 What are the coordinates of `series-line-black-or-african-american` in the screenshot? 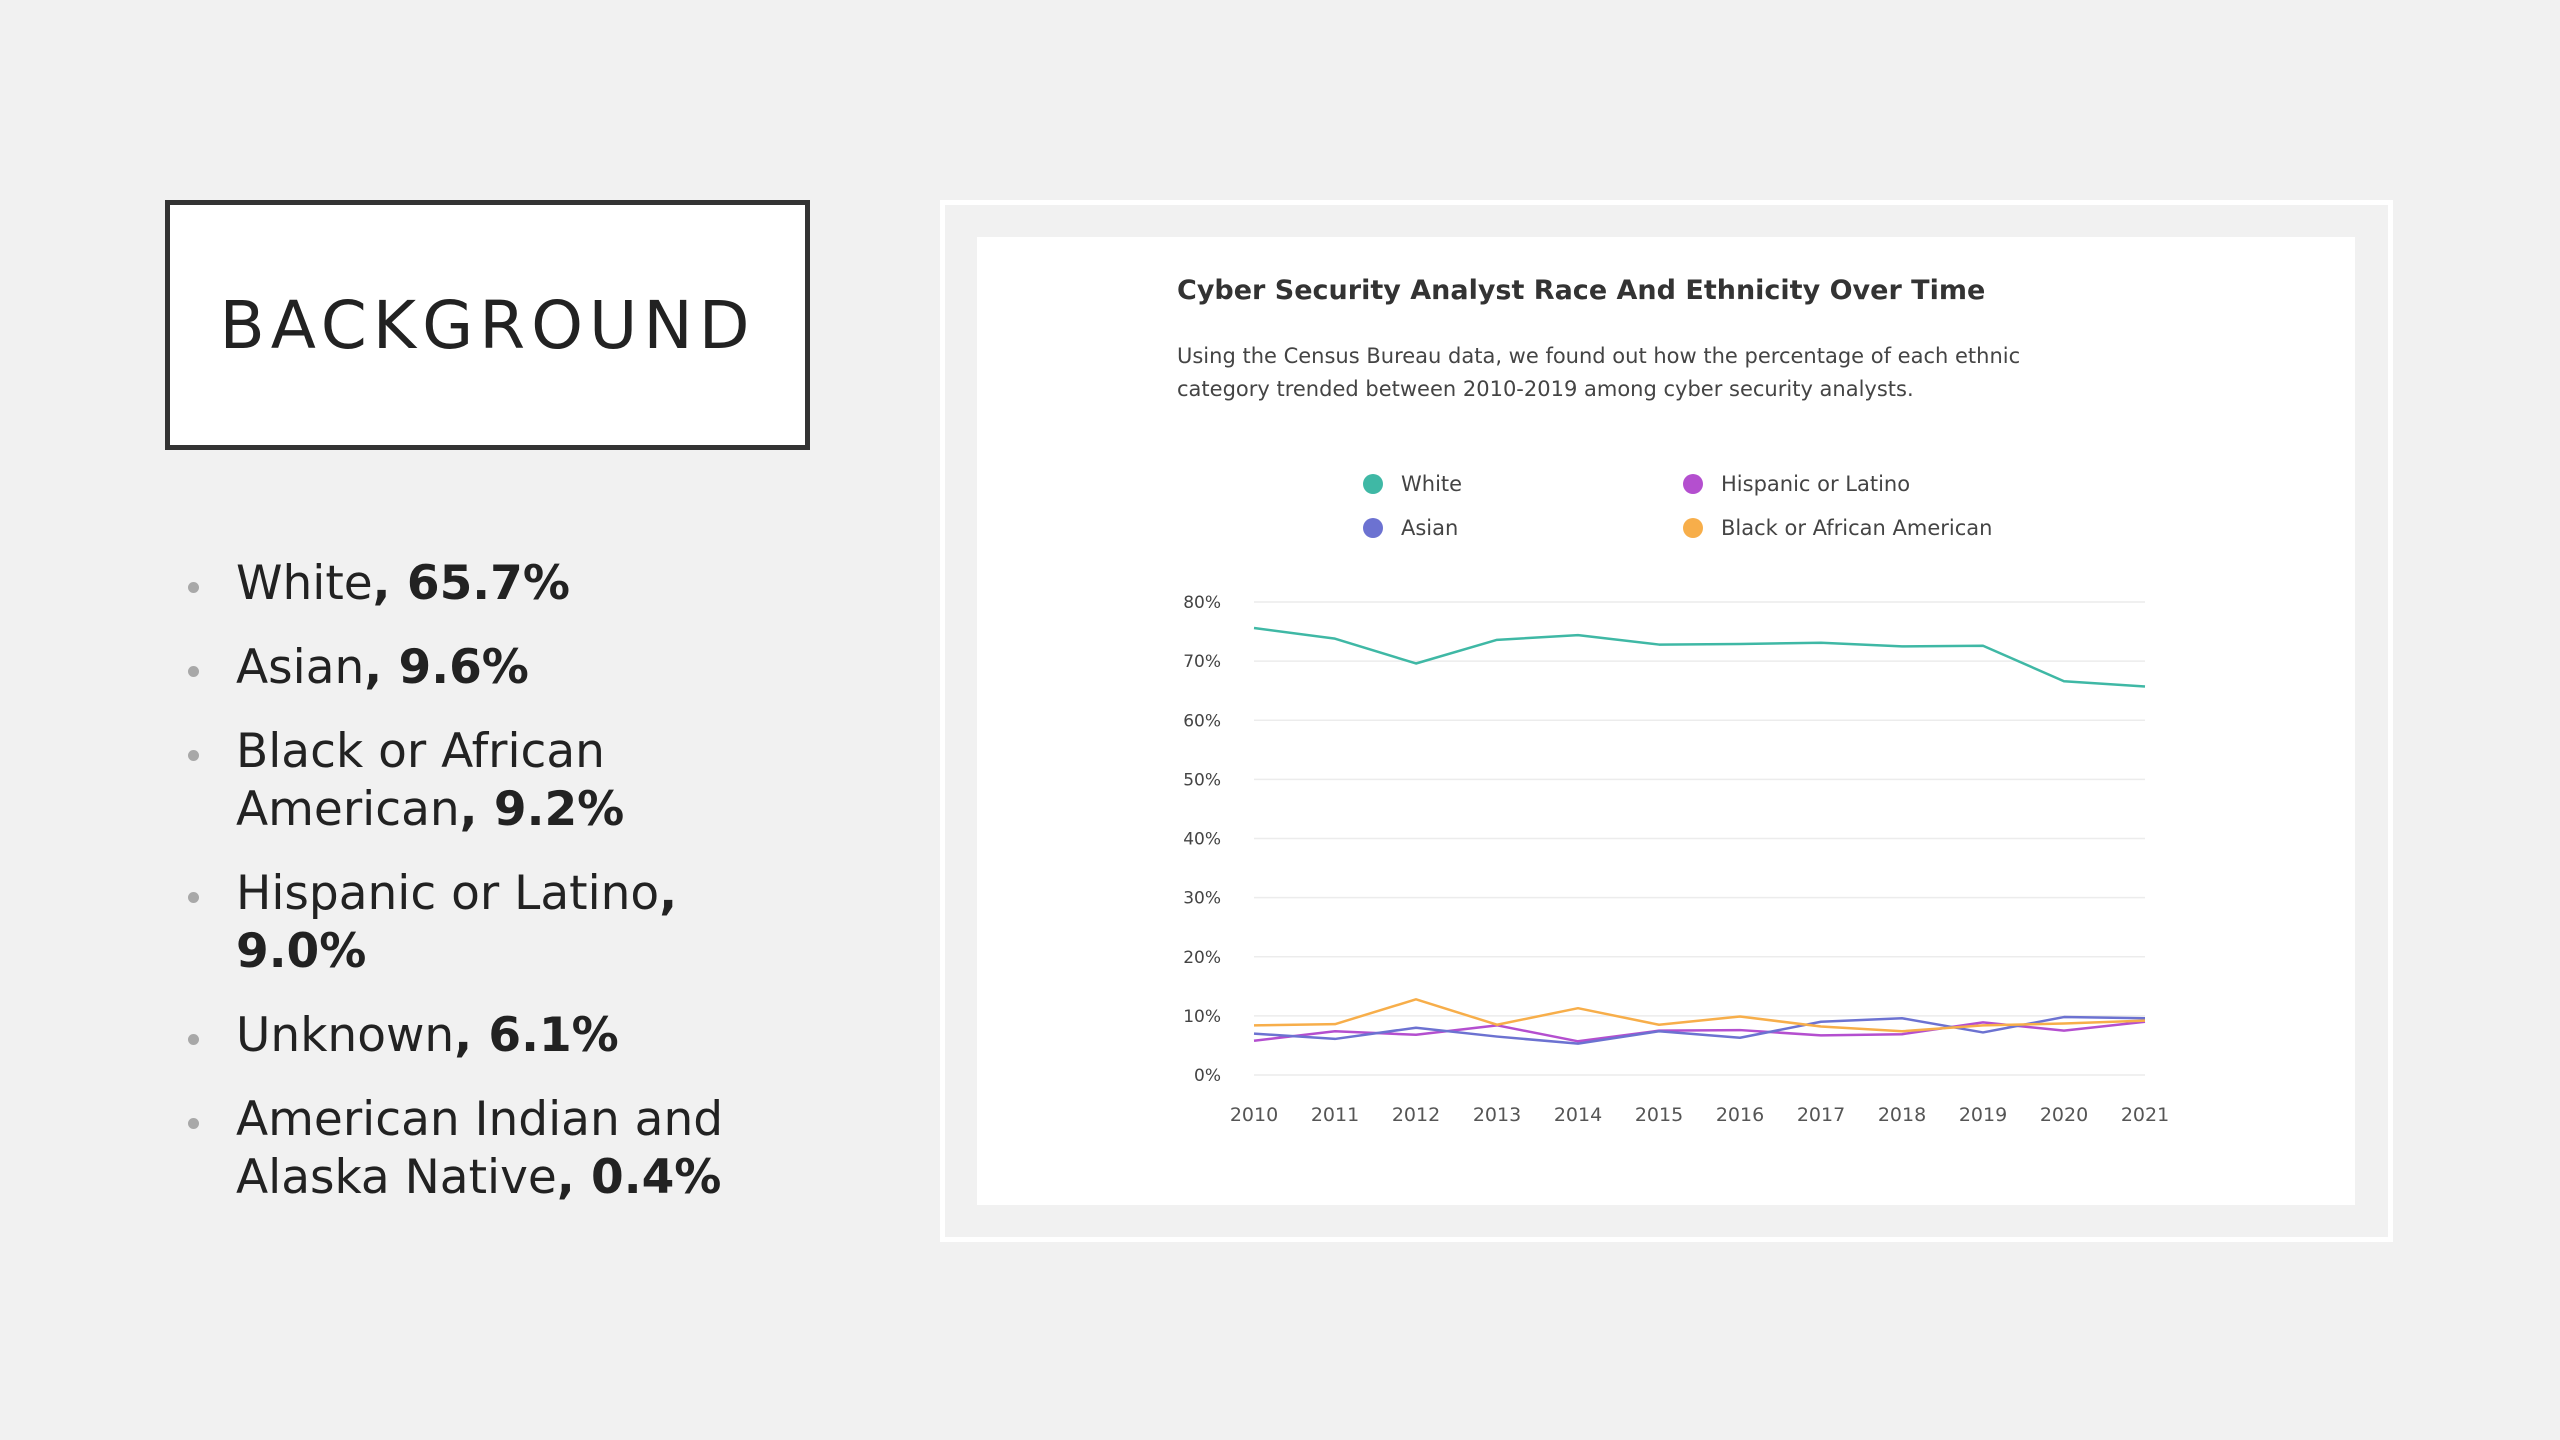 It's located at (1699, 1015).